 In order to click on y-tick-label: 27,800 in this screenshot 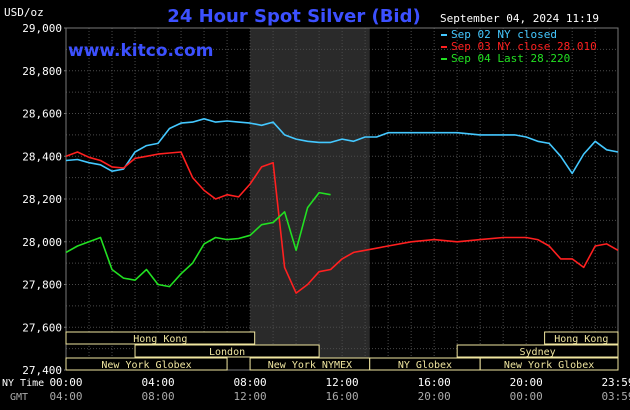, I will do `click(42, 285)`.